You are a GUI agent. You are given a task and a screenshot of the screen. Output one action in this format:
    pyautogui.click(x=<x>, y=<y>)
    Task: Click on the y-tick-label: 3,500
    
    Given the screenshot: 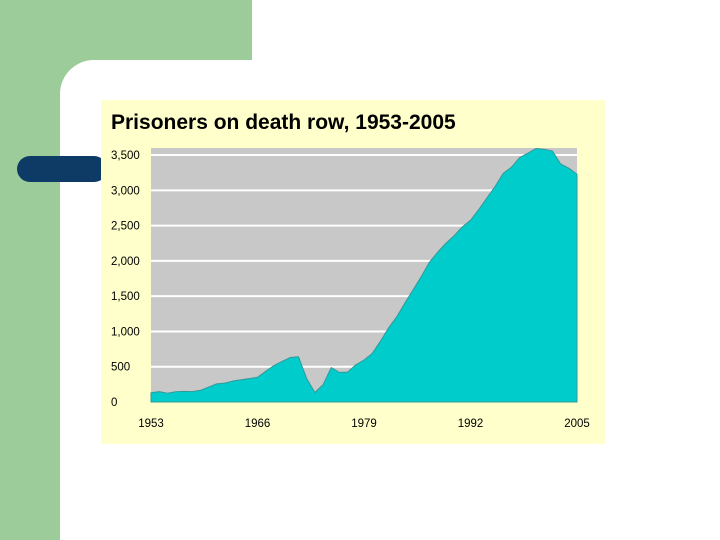 What is the action you would take?
    pyautogui.click(x=125, y=156)
    